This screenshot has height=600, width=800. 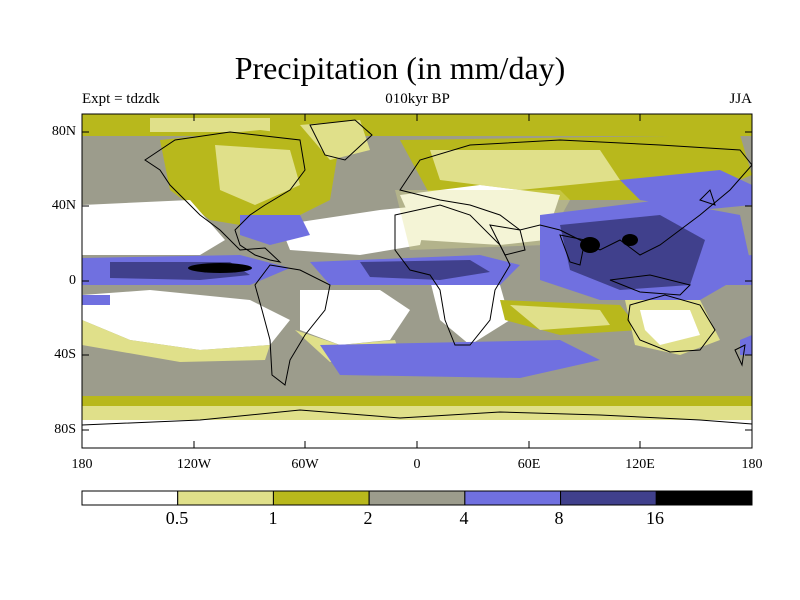 What do you see at coordinates (525, 170) in the screenshot?
I see `eurasia-dry` at bounding box center [525, 170].